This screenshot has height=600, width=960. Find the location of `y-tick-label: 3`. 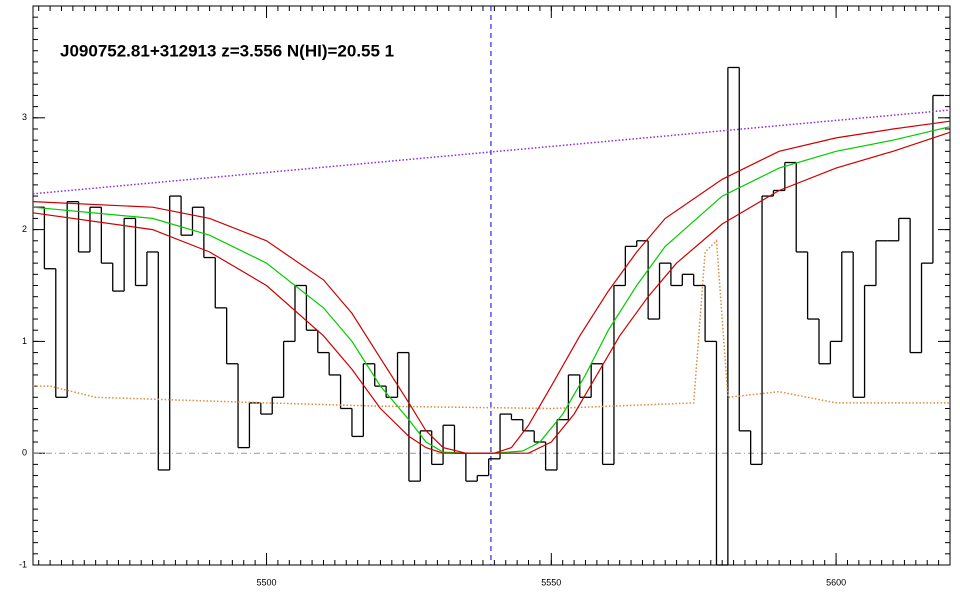

y-tick-label: 3 is located at coordinates (24, 117).